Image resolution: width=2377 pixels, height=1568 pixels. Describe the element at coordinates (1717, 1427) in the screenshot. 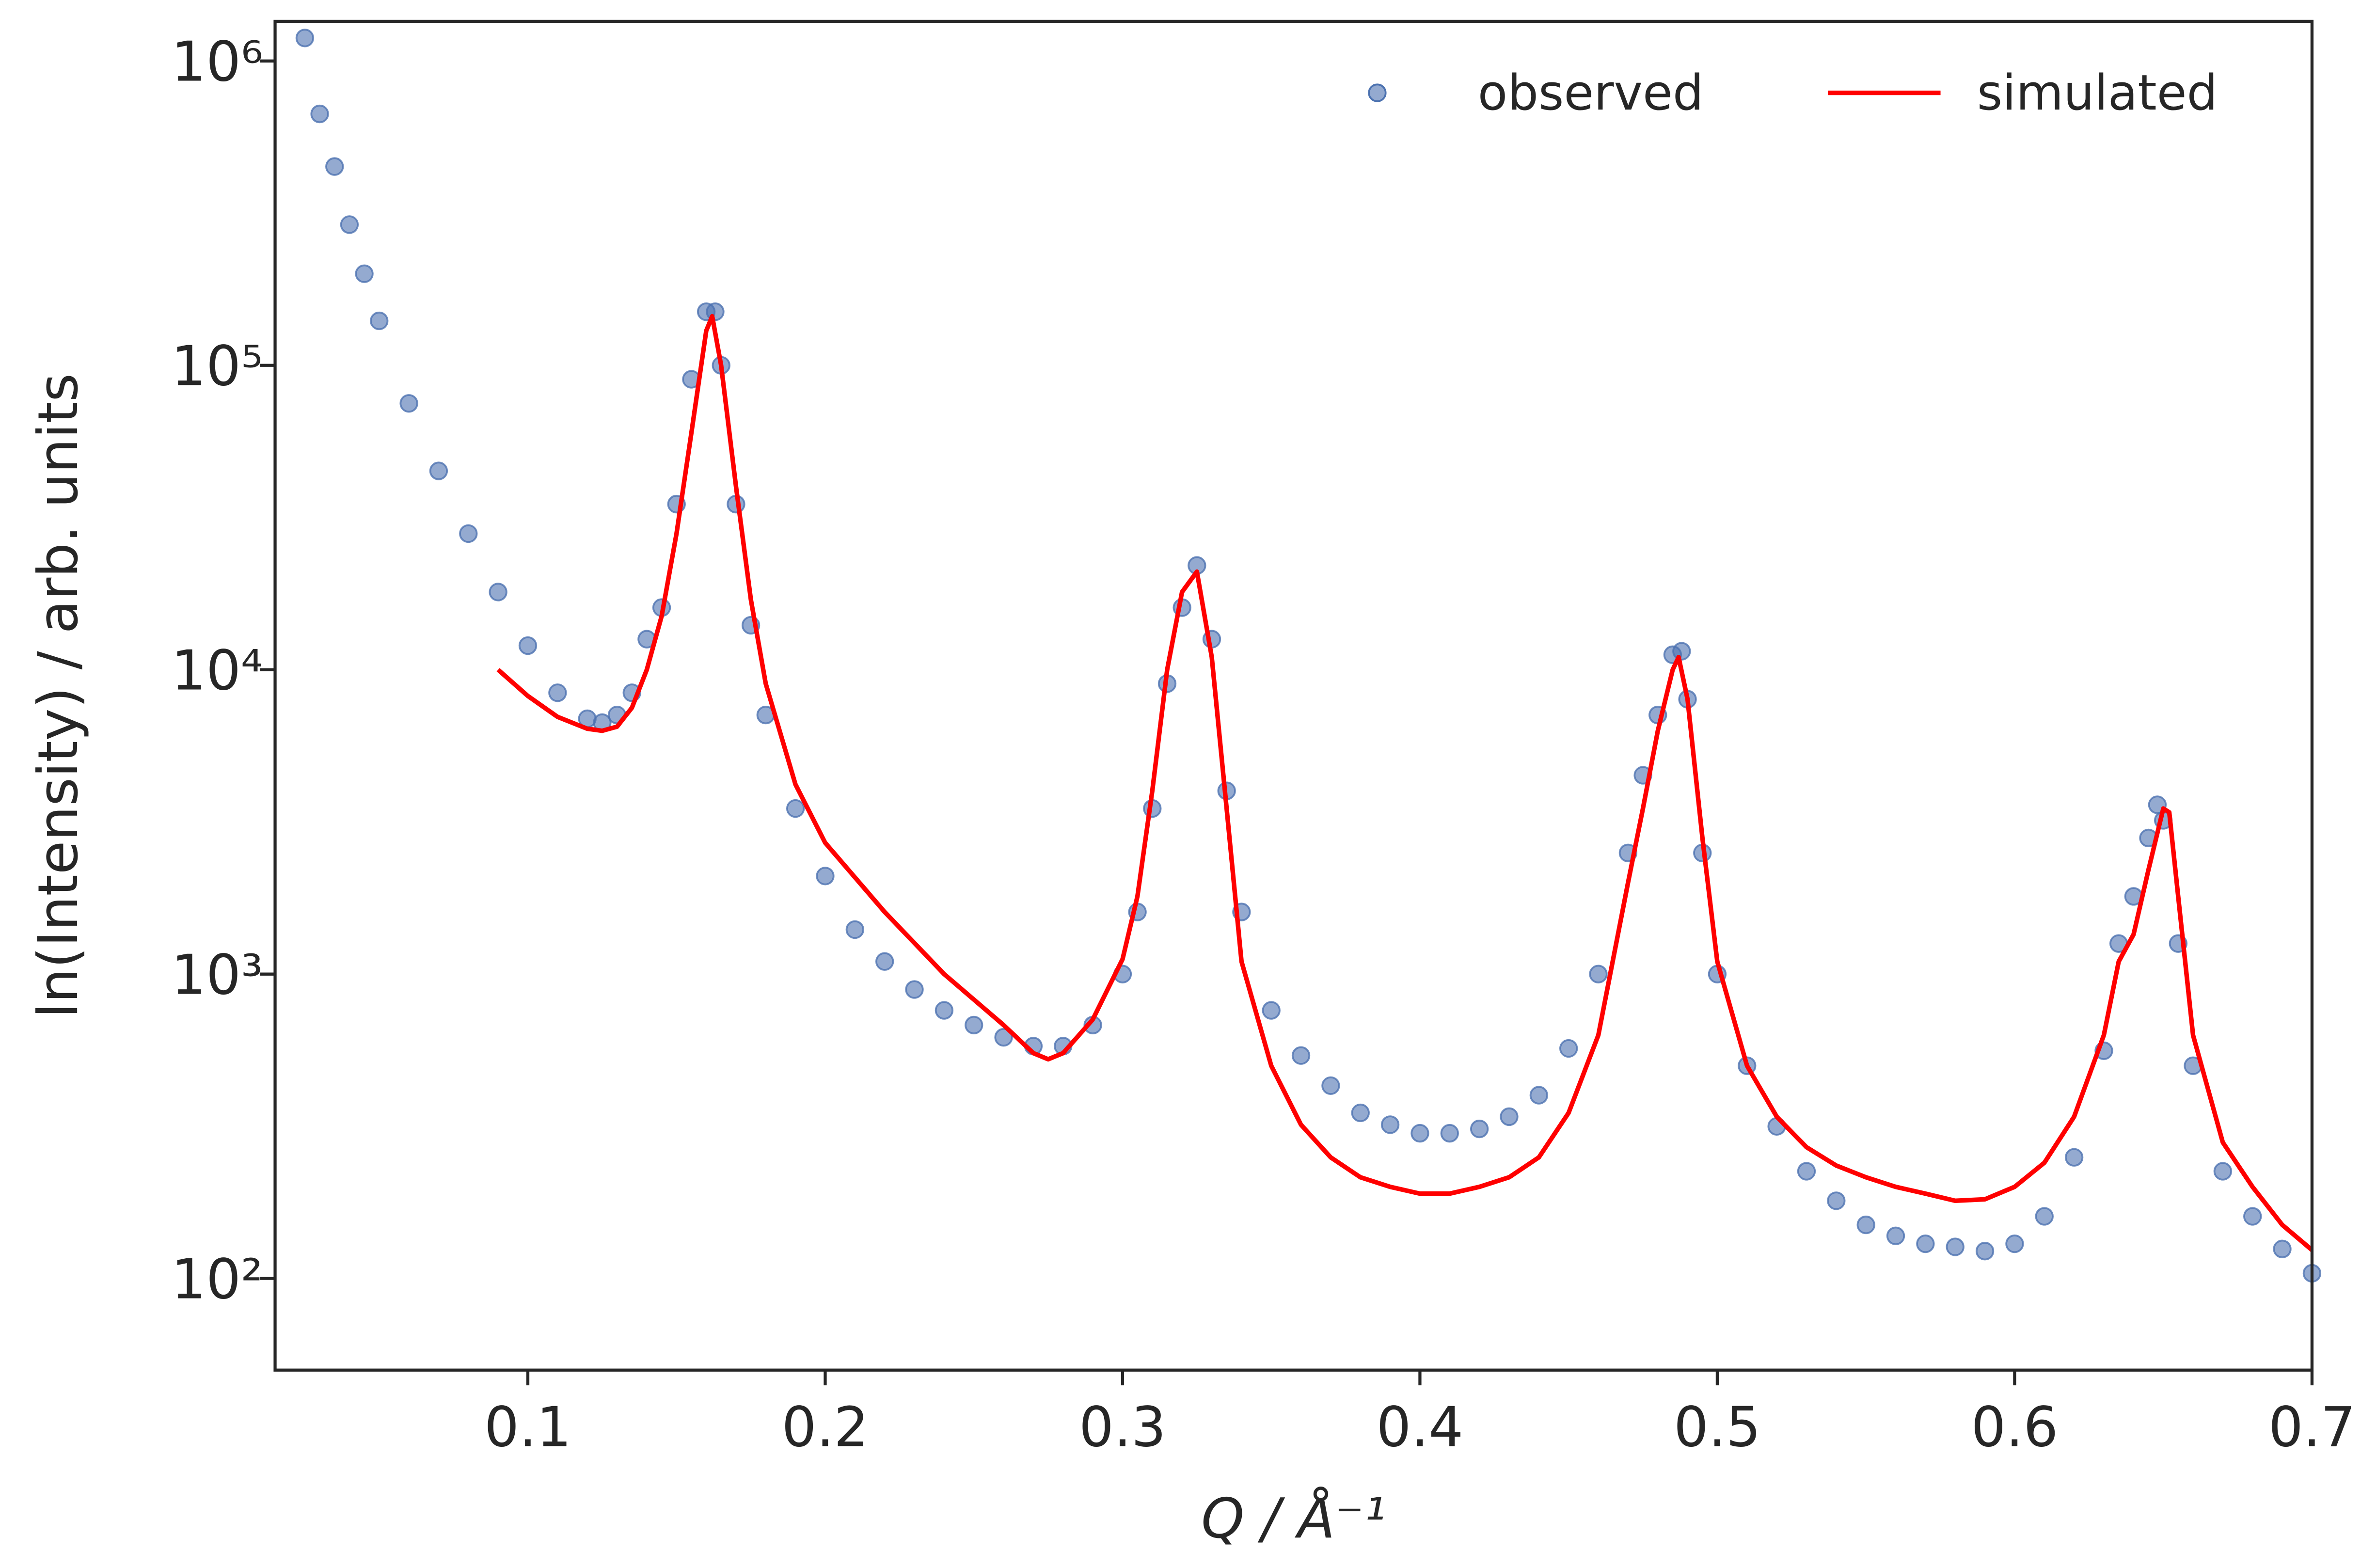

I see `x-tick-label: 0.5` at that location.